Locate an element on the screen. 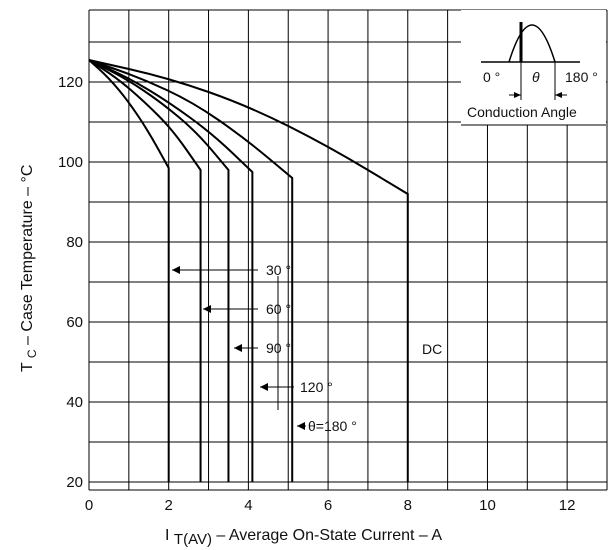  x-tick-label: 10 is located at coordinates (487, 505).